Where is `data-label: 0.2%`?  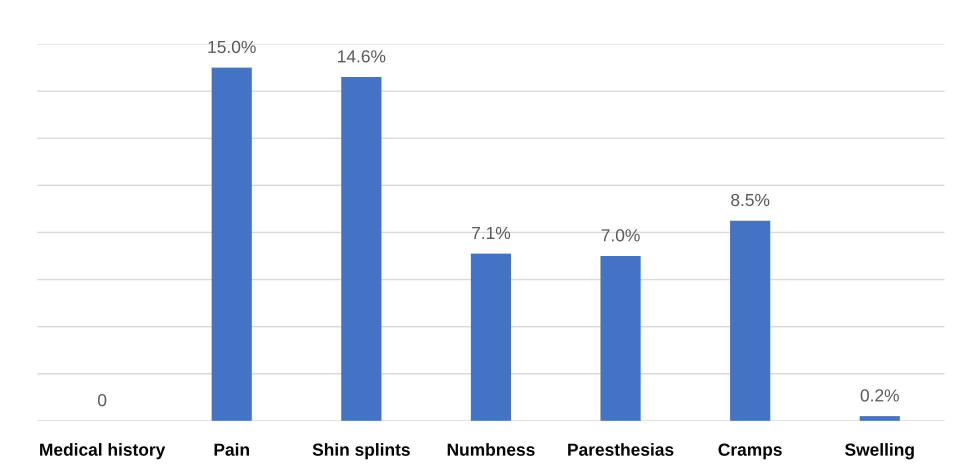
data-label: 0.2% is located at coordinates (879, 395).